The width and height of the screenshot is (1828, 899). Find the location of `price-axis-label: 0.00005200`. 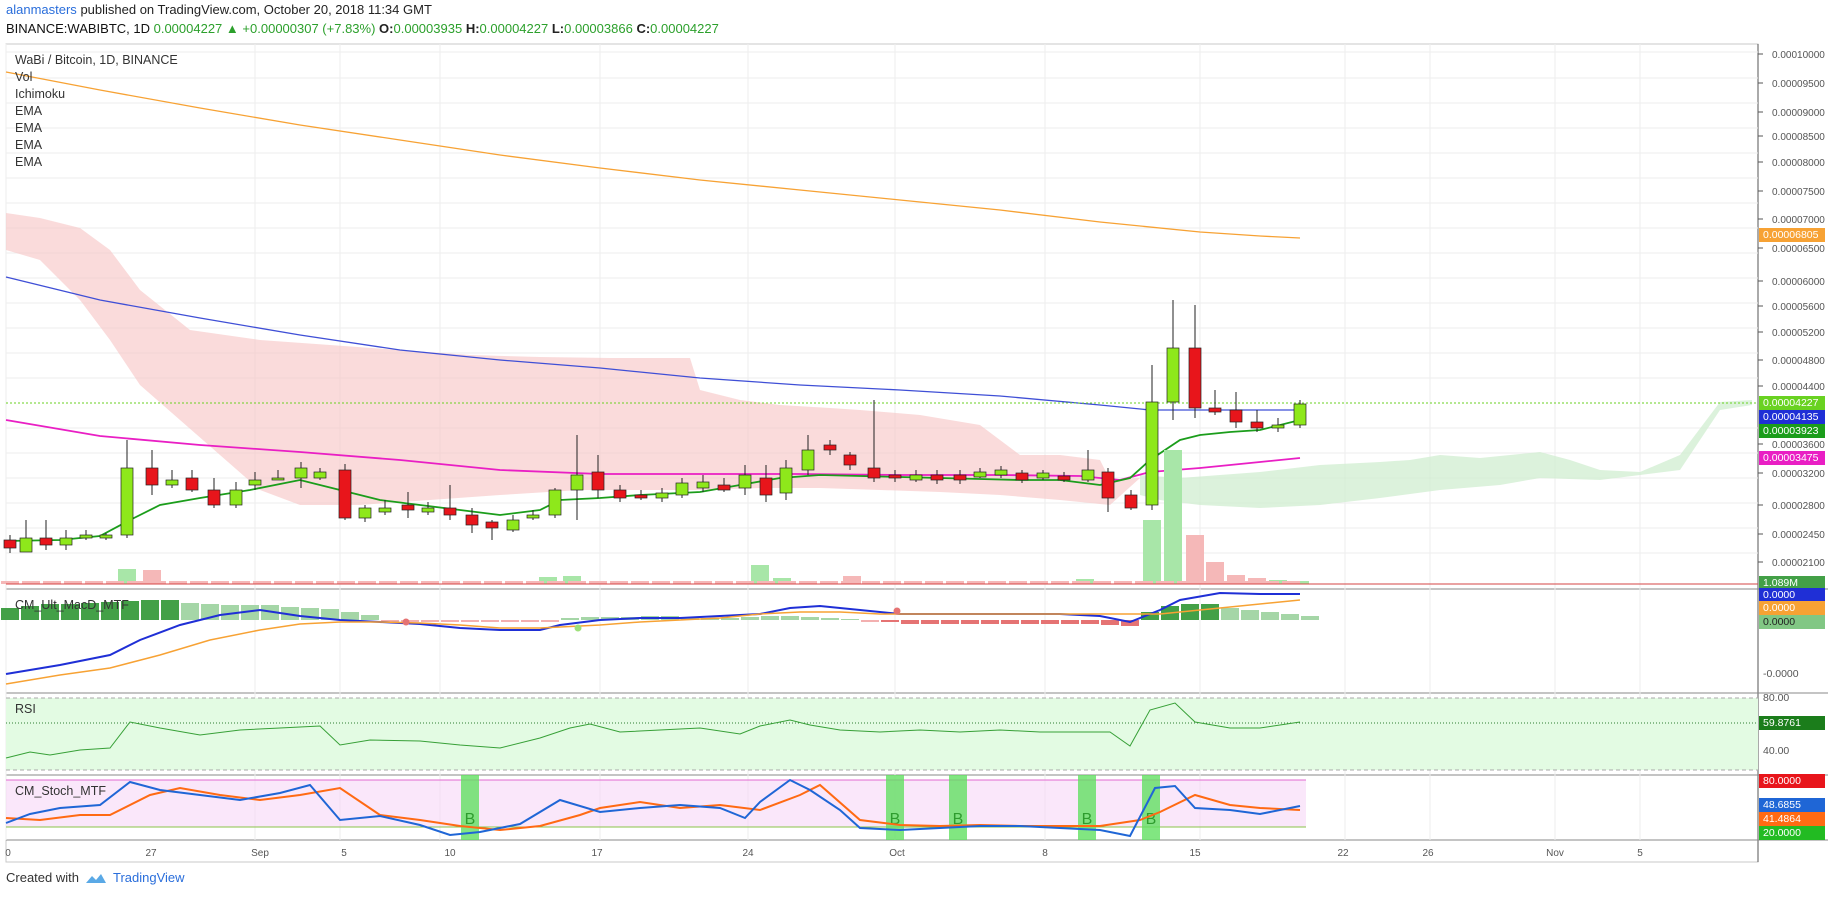

price-axis-label: 0.00005200 is located at coordinates (1798, 333).